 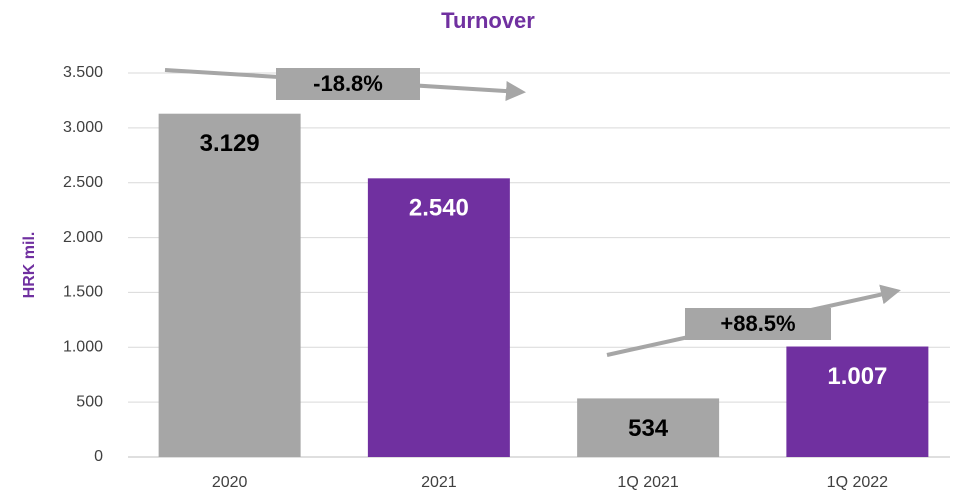 I want to click on y-tick-label: 3.000, so click(x=83, y=127).